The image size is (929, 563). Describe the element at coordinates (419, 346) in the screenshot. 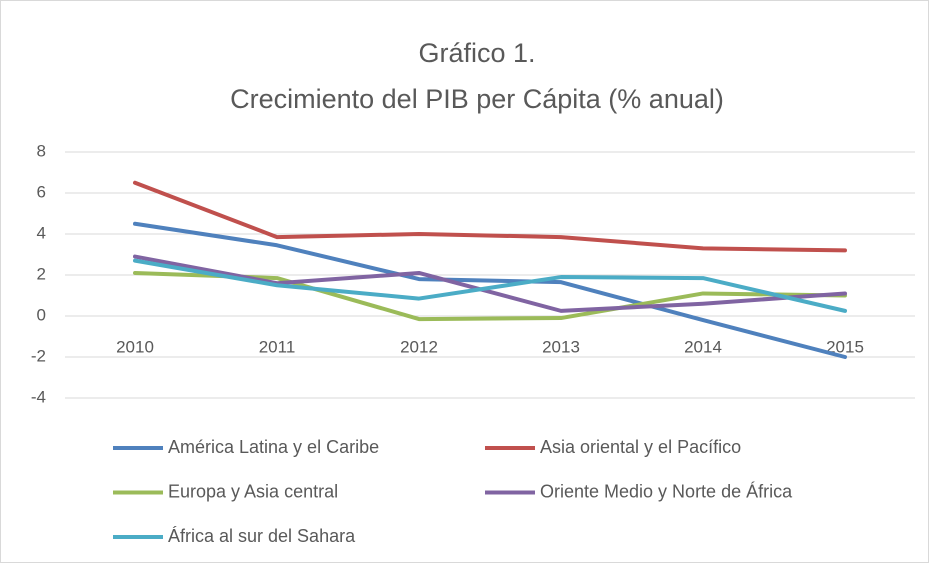

I see `x-tick-label: 2012` at that location.